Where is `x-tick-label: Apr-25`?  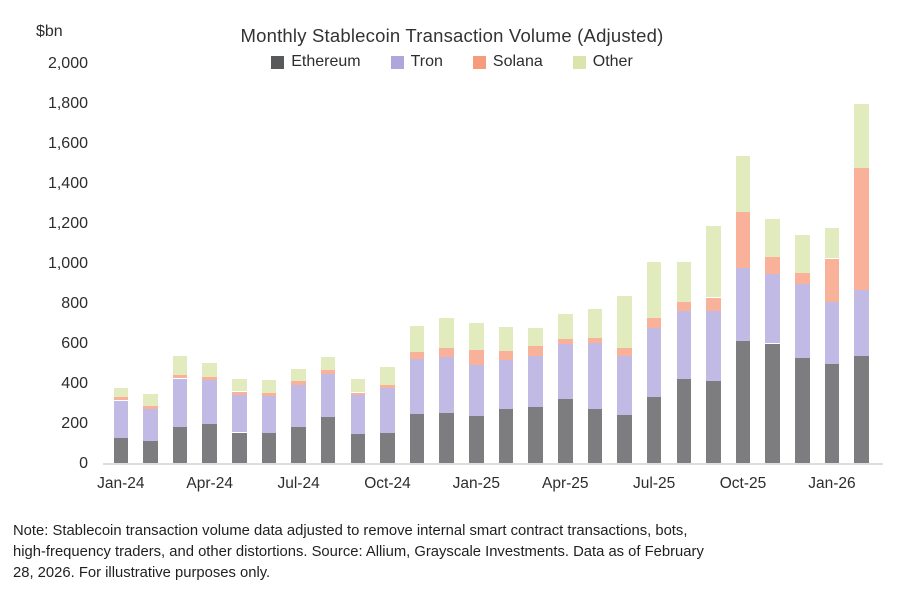 x-tick-label: Apr-25 is located at coordinates (565, 483).